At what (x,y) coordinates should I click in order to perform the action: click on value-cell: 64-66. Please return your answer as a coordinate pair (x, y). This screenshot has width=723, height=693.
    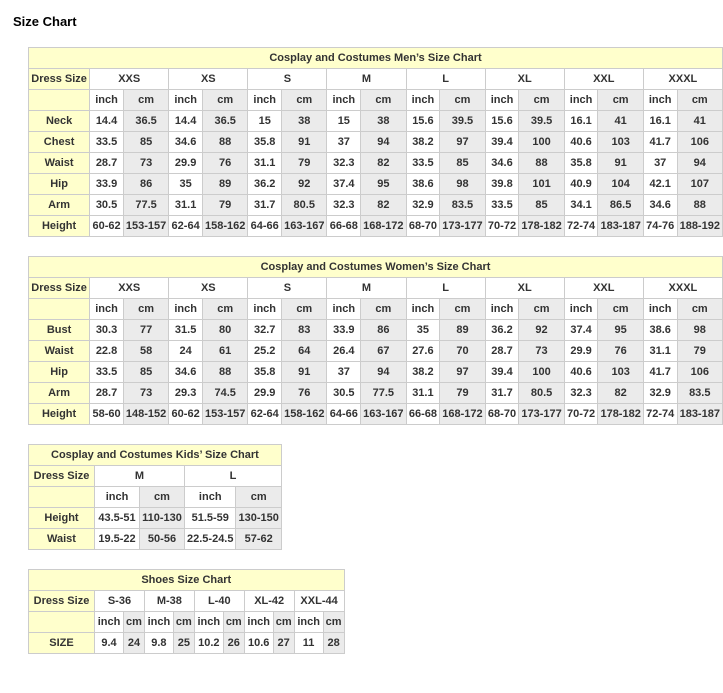
    Looking at the image, I should click on (265, 226).